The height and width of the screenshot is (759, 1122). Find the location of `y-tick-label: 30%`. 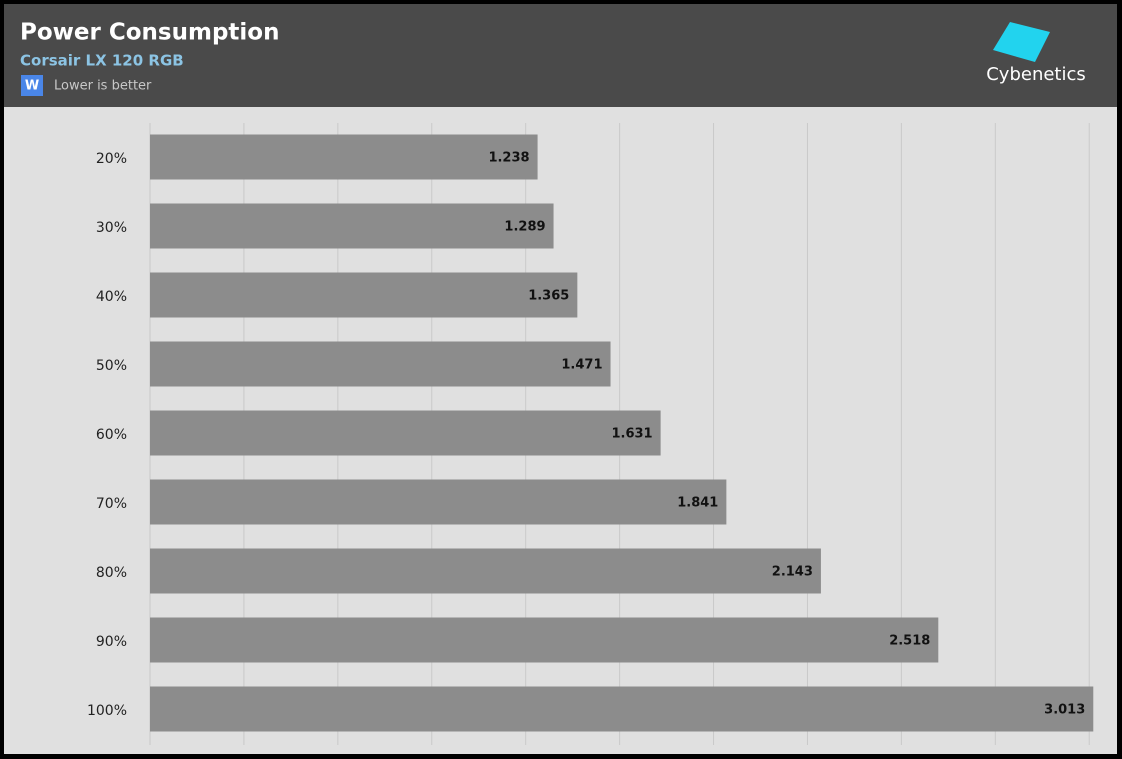

y-tick-label: 30% is located at coordinates (111, 228).